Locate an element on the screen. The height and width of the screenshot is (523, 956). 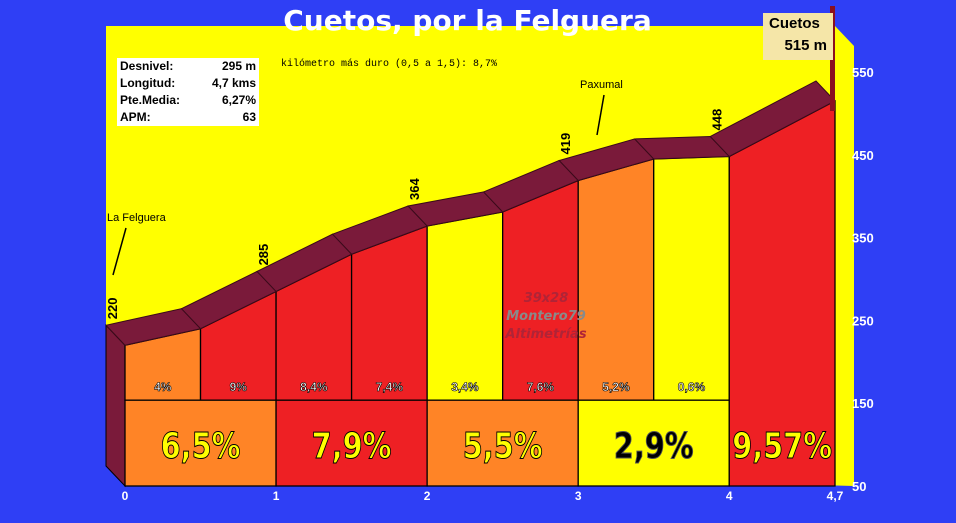
half-km-grade-label: 3,4% is located at coordinates (465, 387).